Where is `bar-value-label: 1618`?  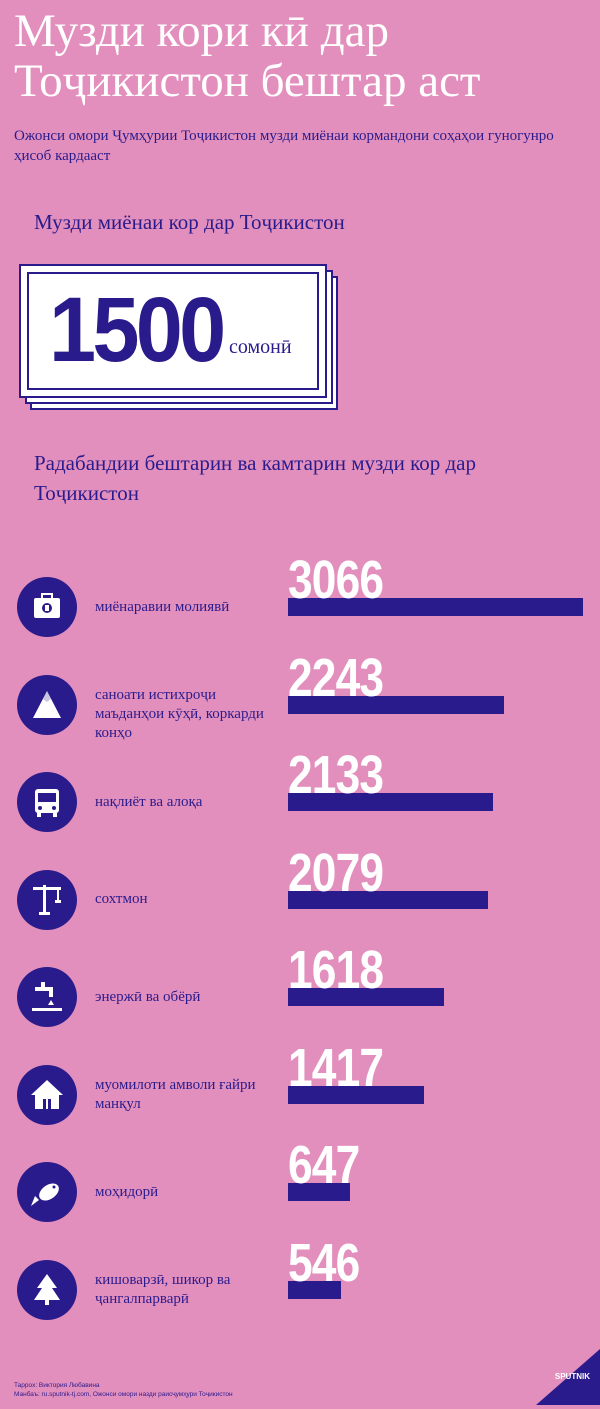
bar-value-label: 1618 is located at coordinates (336, 970).